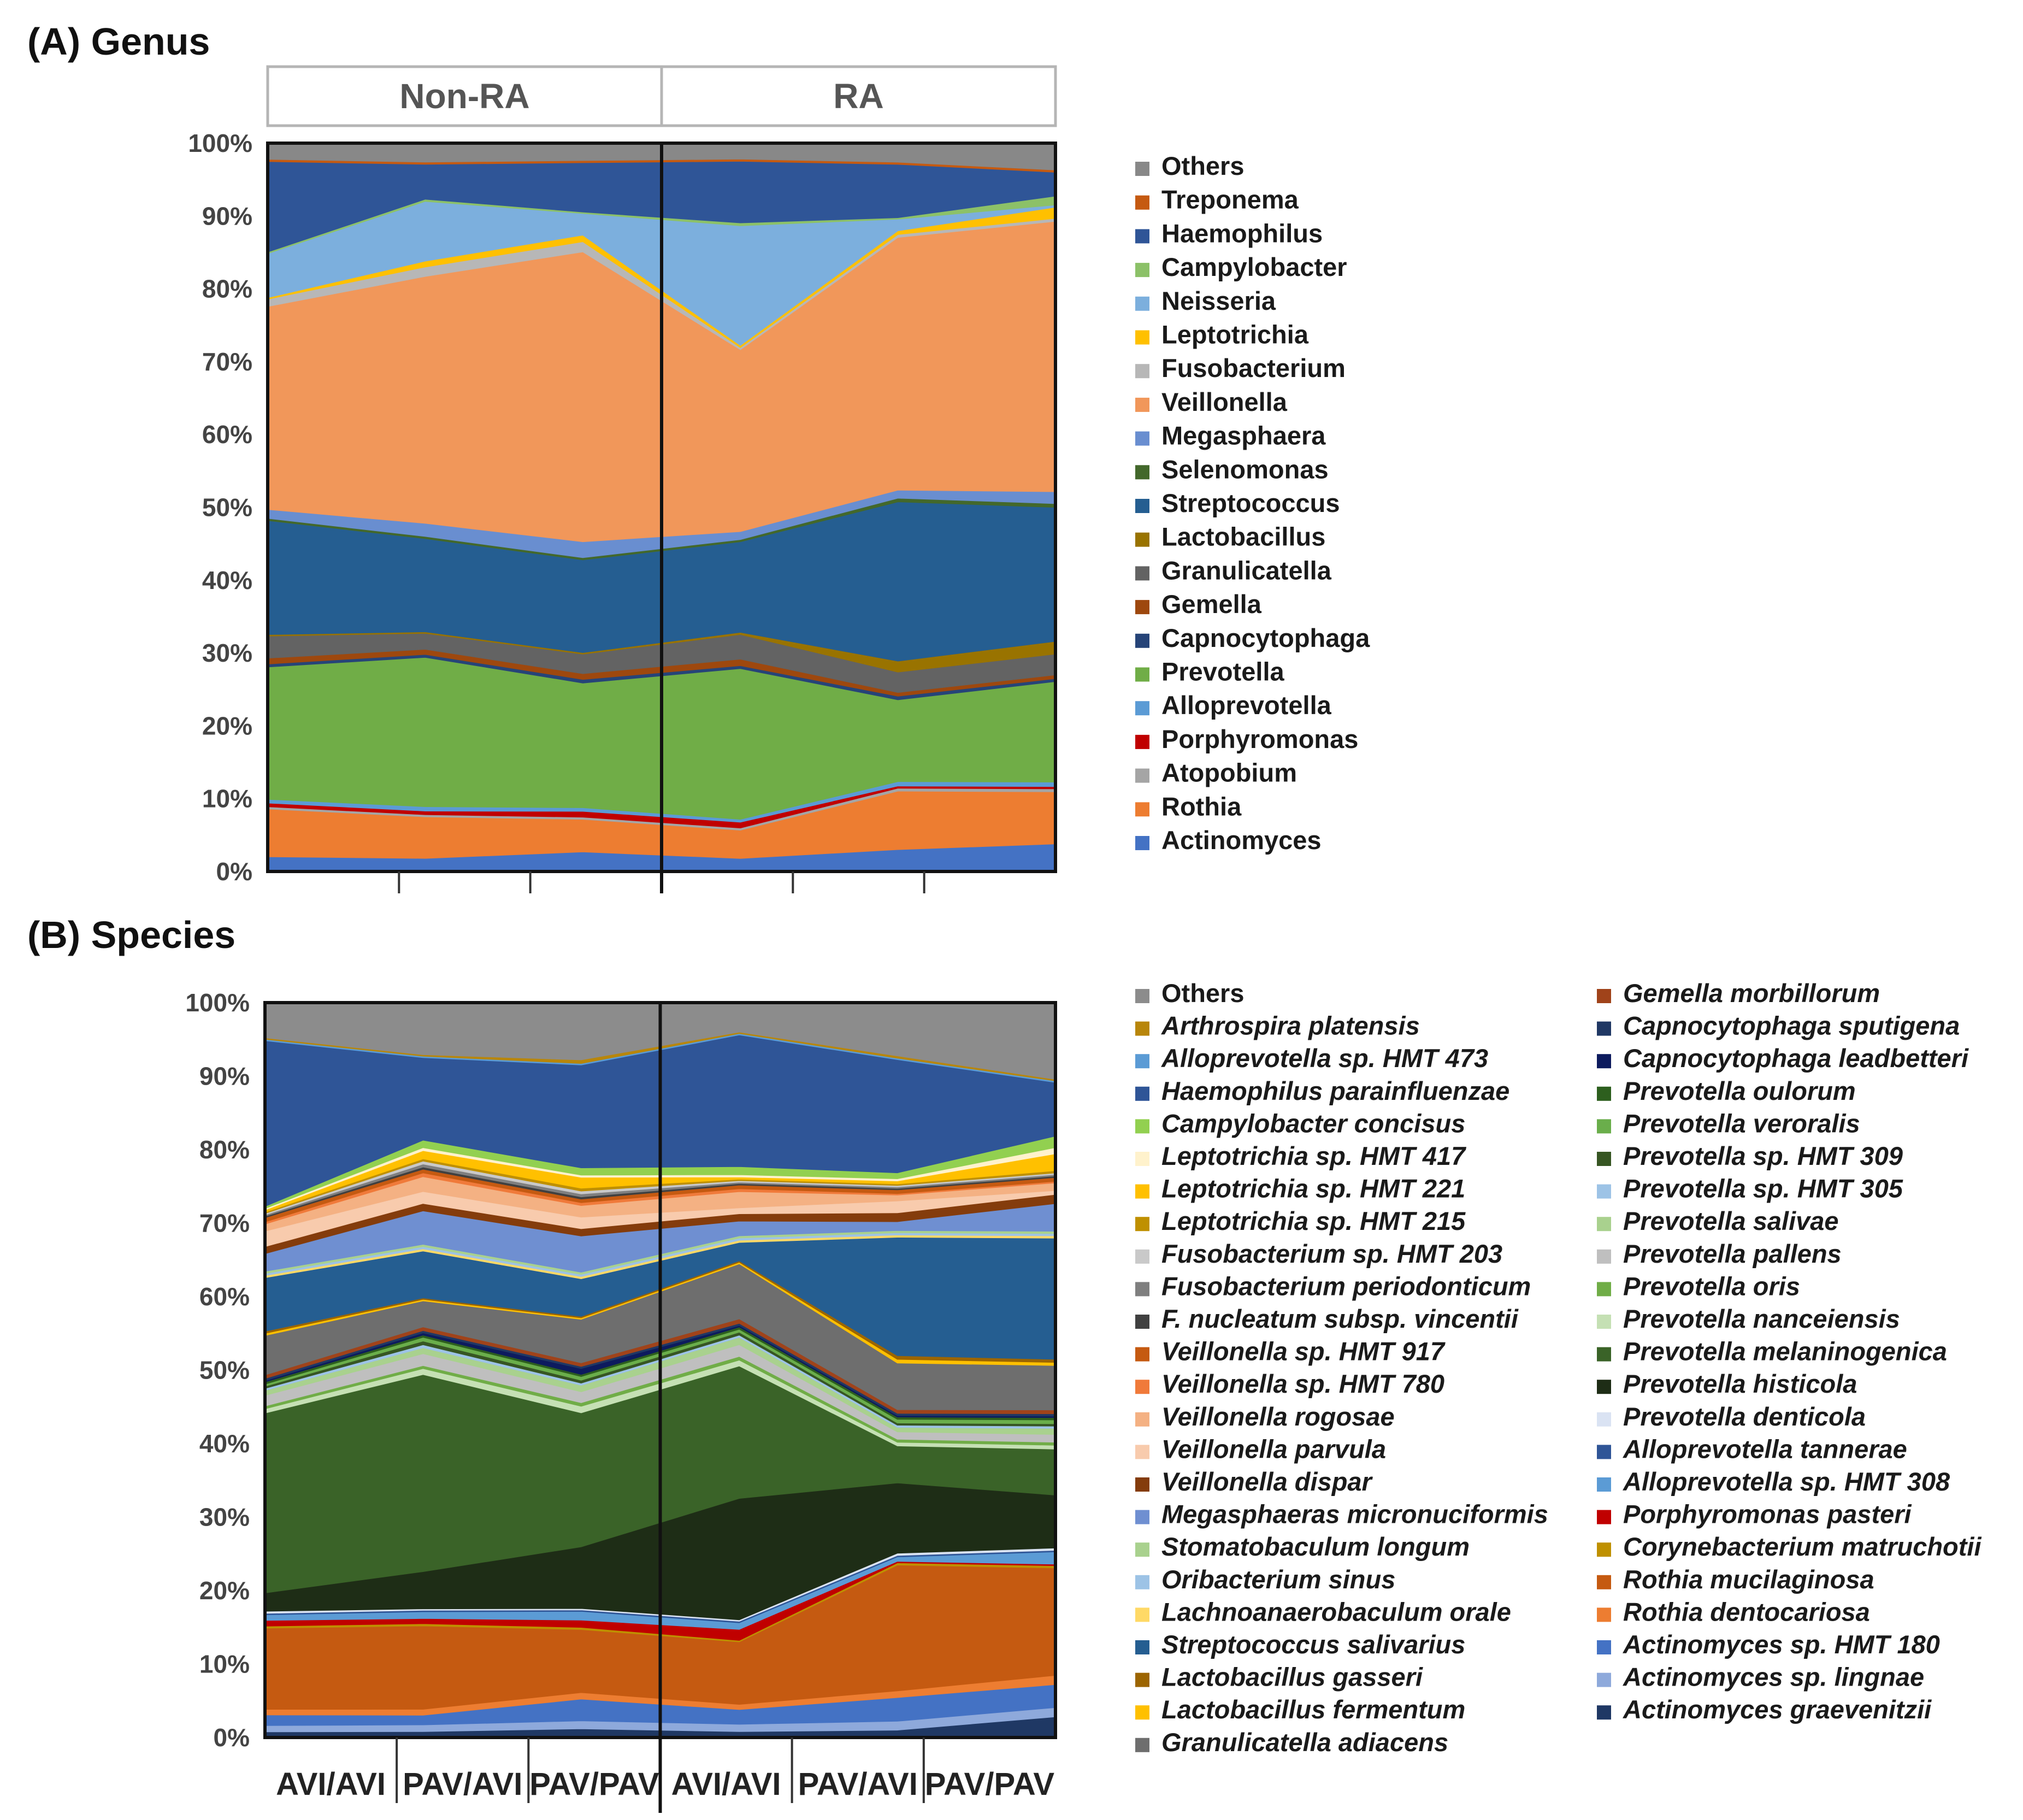  Describe the element at coordinates (1142, 1484) in the screenshot. I see `species-legend-swatch-veillonella-dispar` at that location.